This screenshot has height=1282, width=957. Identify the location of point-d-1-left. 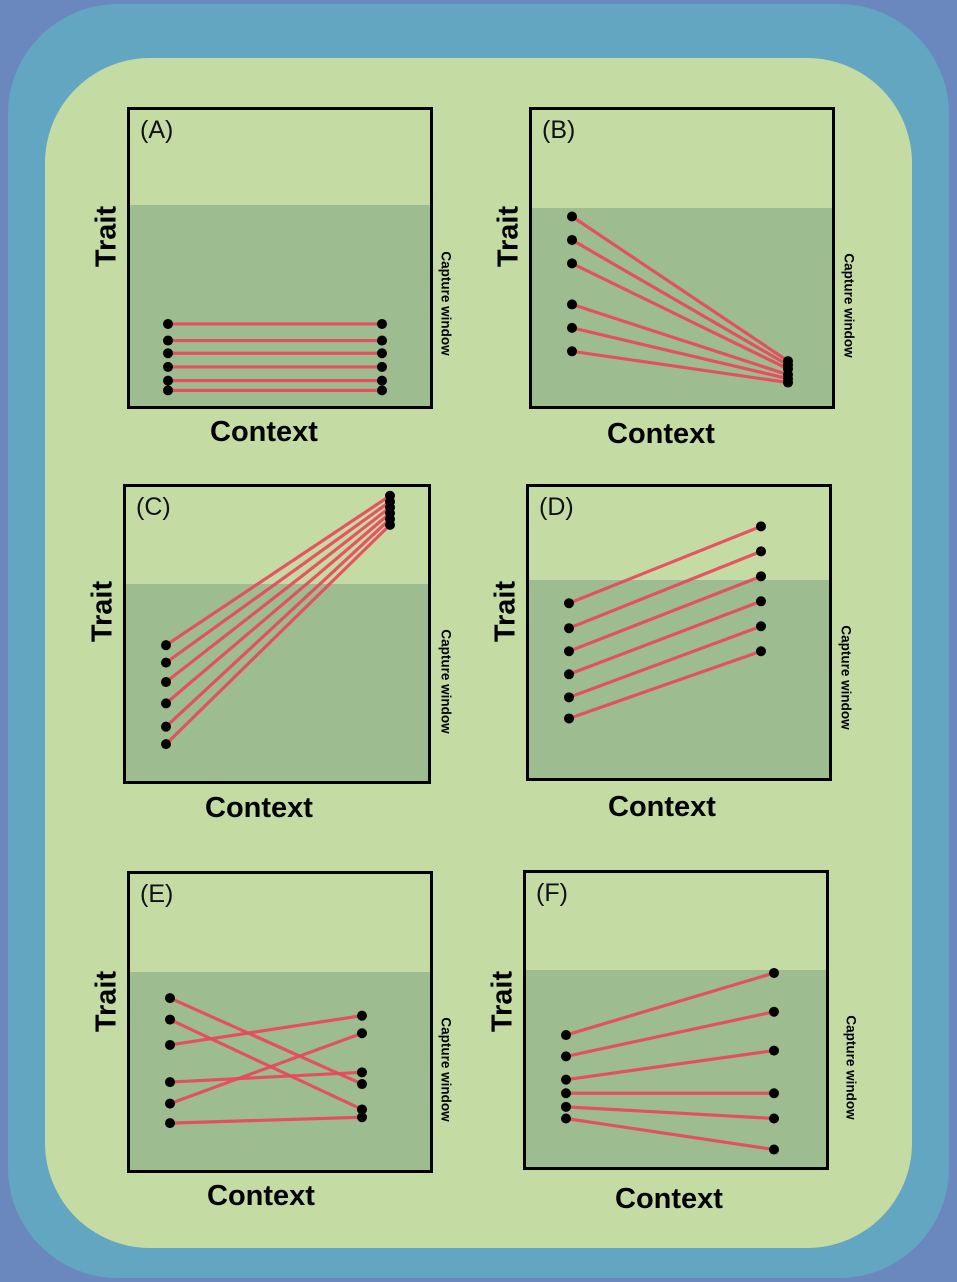
(569, 603).